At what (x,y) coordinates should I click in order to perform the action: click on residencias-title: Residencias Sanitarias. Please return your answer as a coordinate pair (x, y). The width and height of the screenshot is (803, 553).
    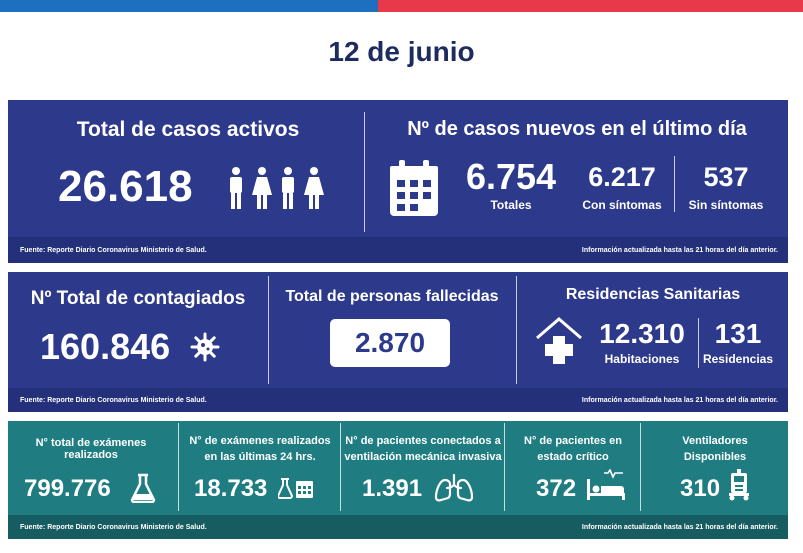
    Looking at the image, I should click on (653, 294).